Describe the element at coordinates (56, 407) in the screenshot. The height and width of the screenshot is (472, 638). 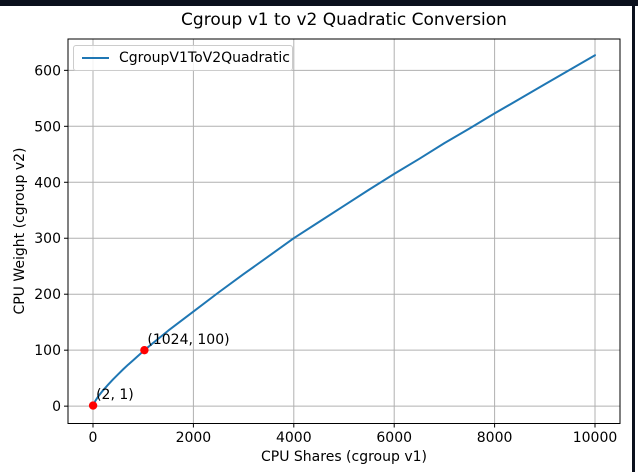
I see `y-tick-label: 0` at that location.